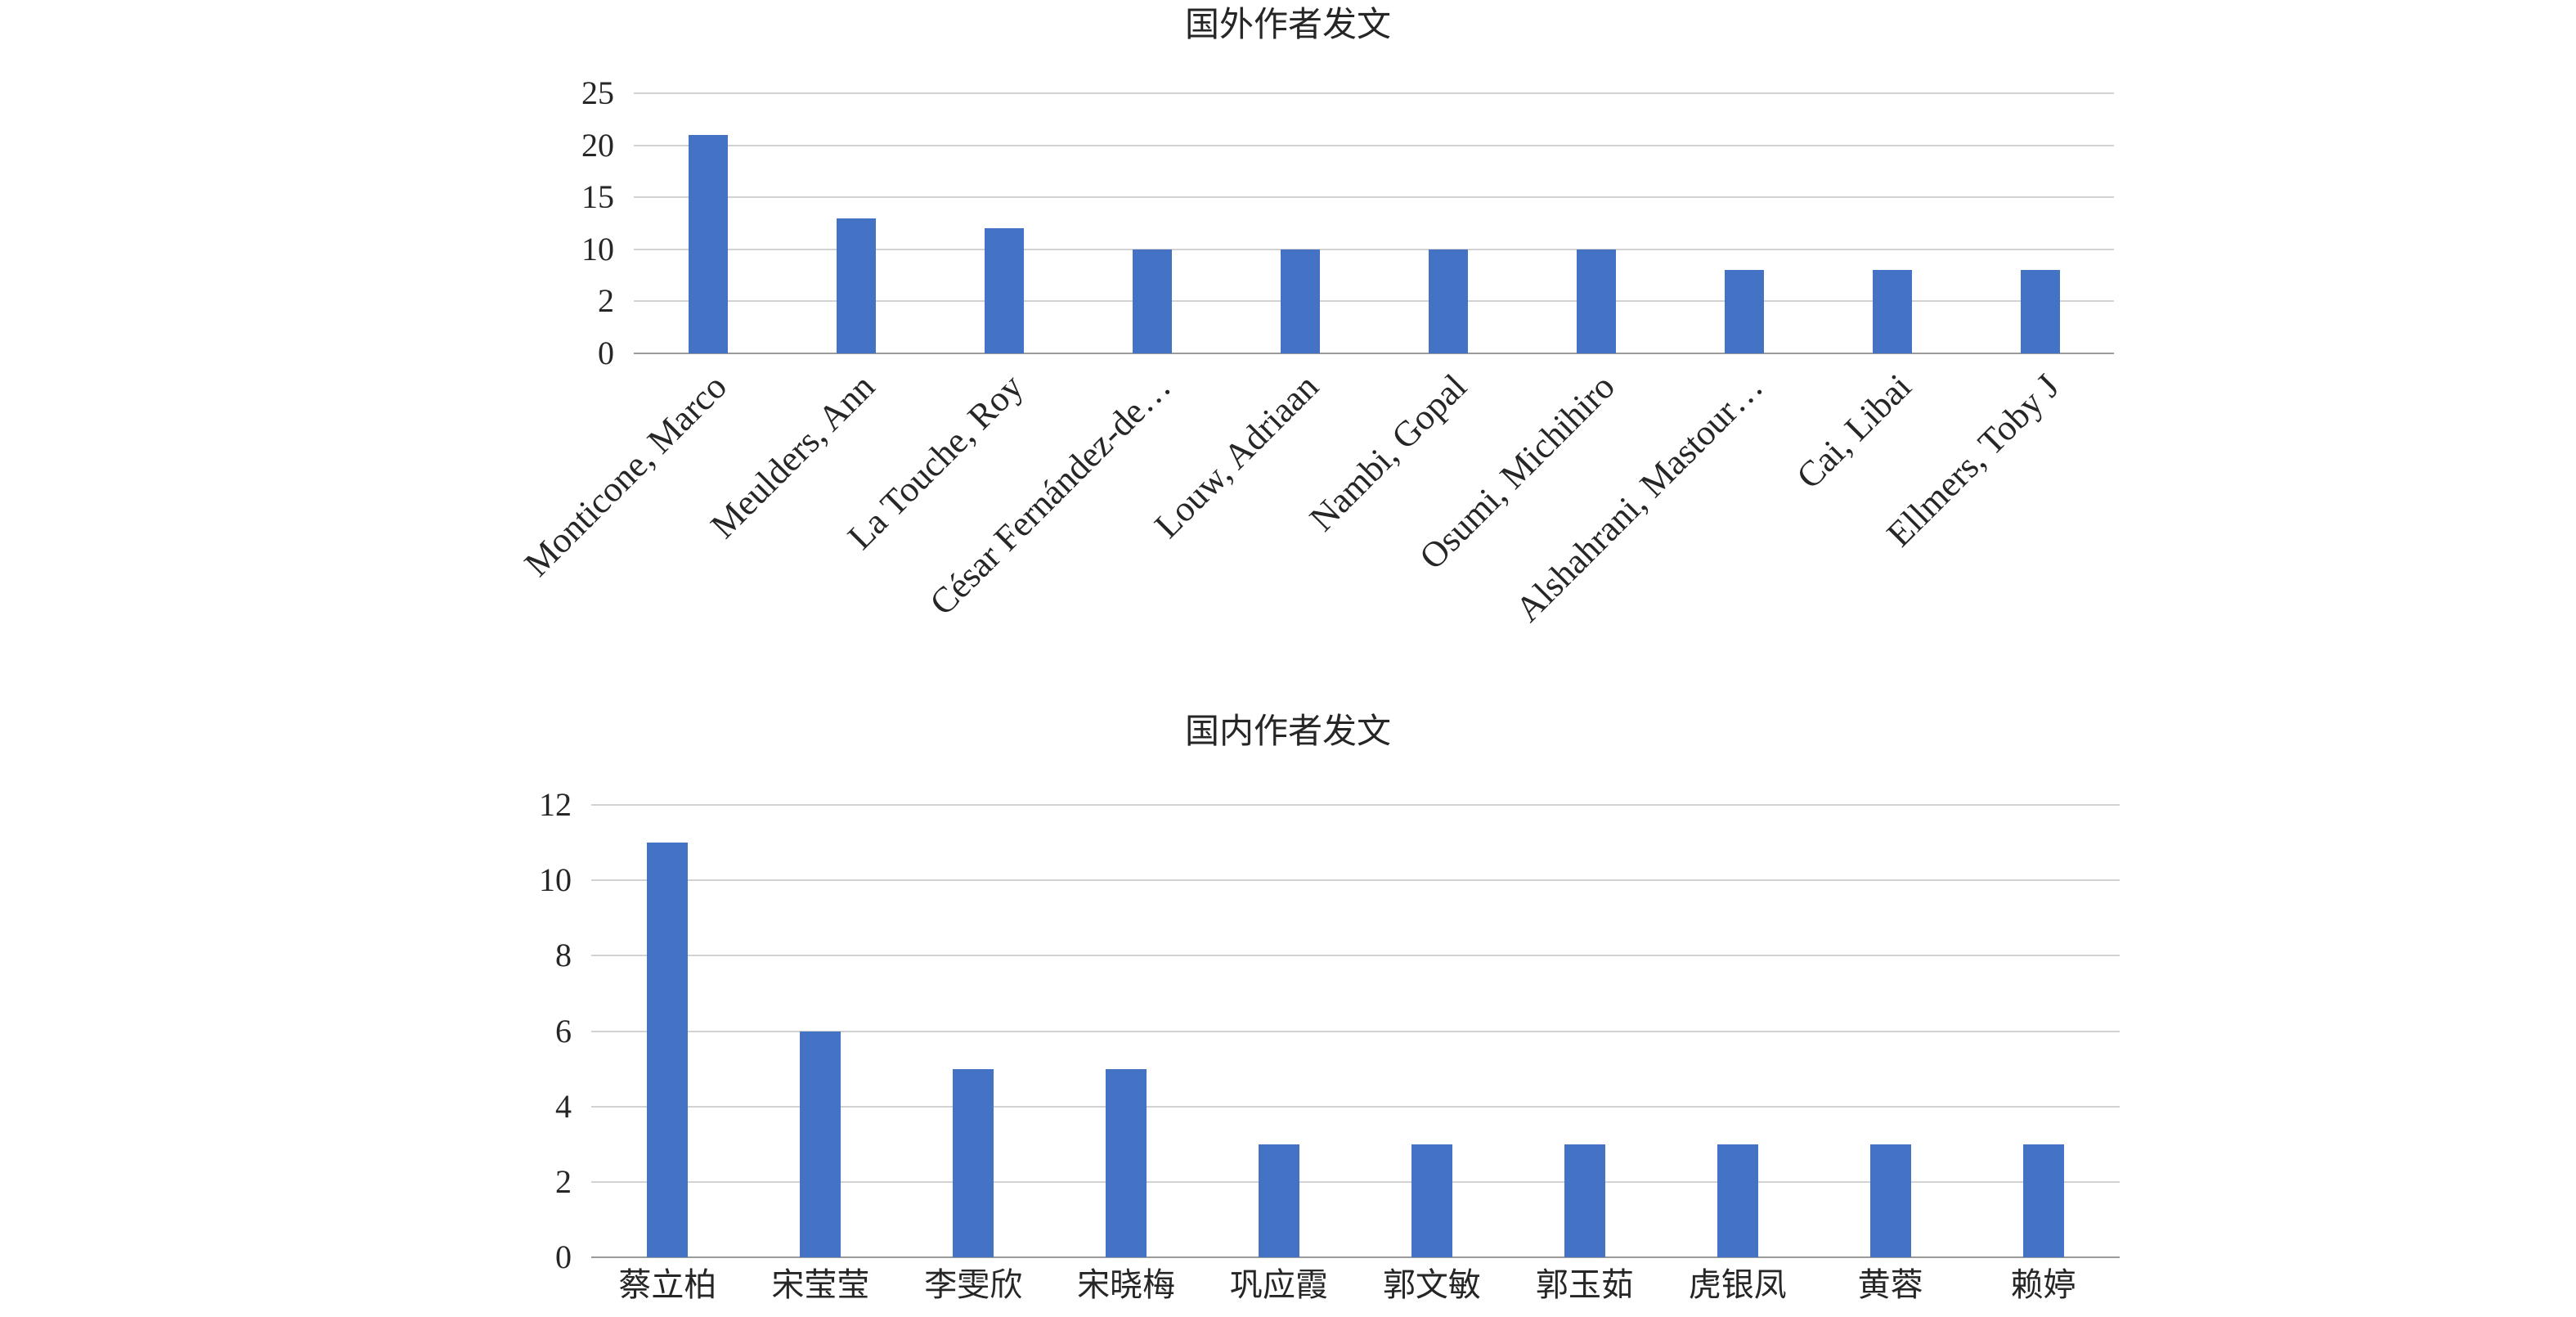  I want to click on x-category-label: 赖婷, so click(2043, 1284).